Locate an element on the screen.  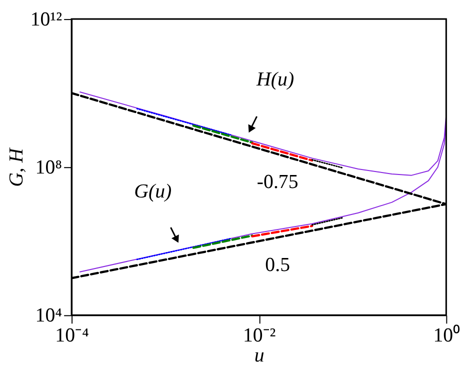
annotation: G(u) is located at coordinates (153, 191).